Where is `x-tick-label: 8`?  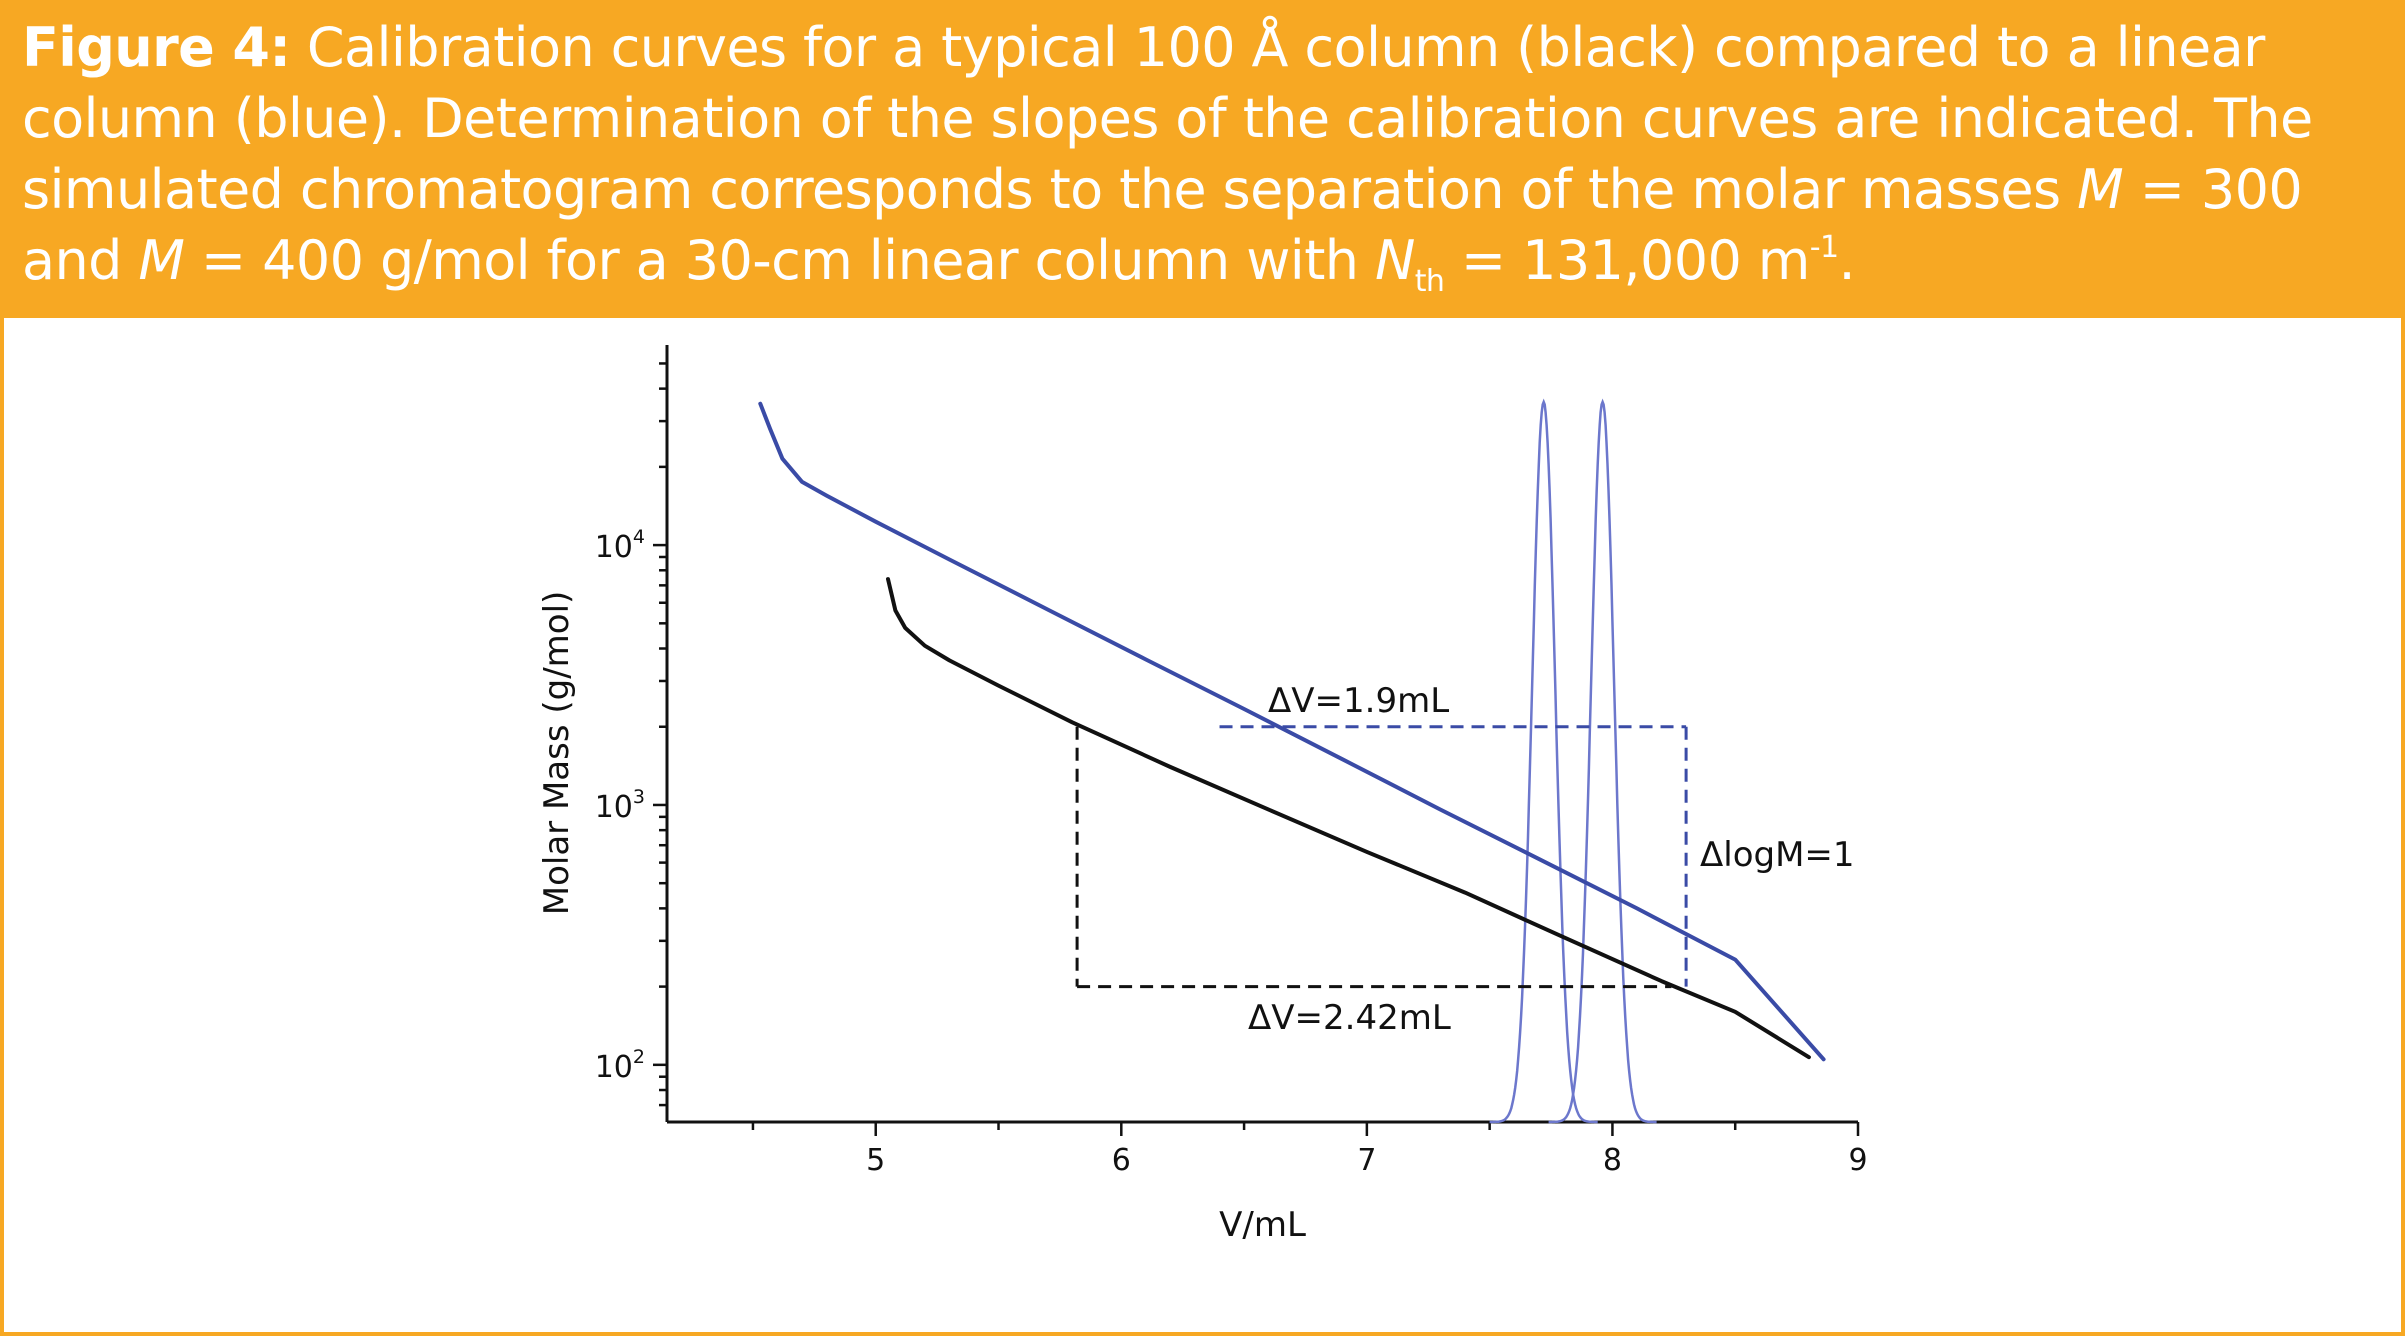 x-tick-label: 8 is located at coordinates (1612, 1160).